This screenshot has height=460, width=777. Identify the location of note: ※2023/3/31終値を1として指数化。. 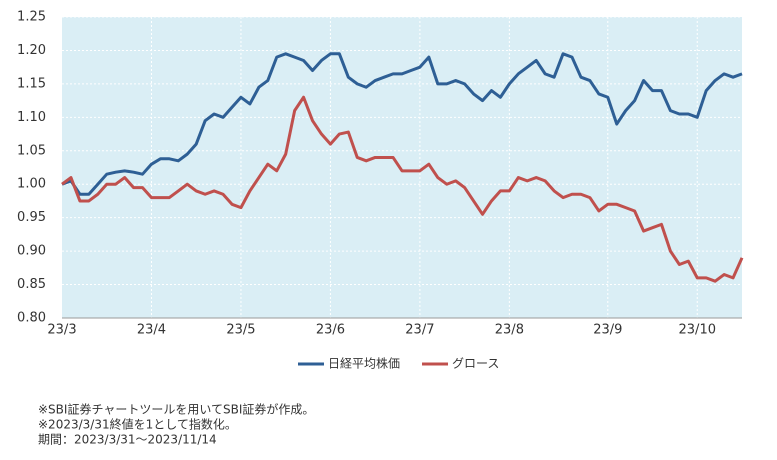
(137, 424).